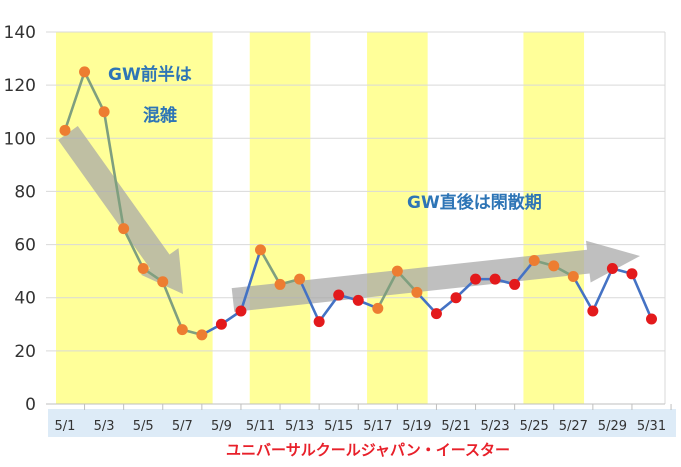 The width and height of the screenshot is (681, 467). I want to click on x-tick-label: 5/5, so click(143, 426).